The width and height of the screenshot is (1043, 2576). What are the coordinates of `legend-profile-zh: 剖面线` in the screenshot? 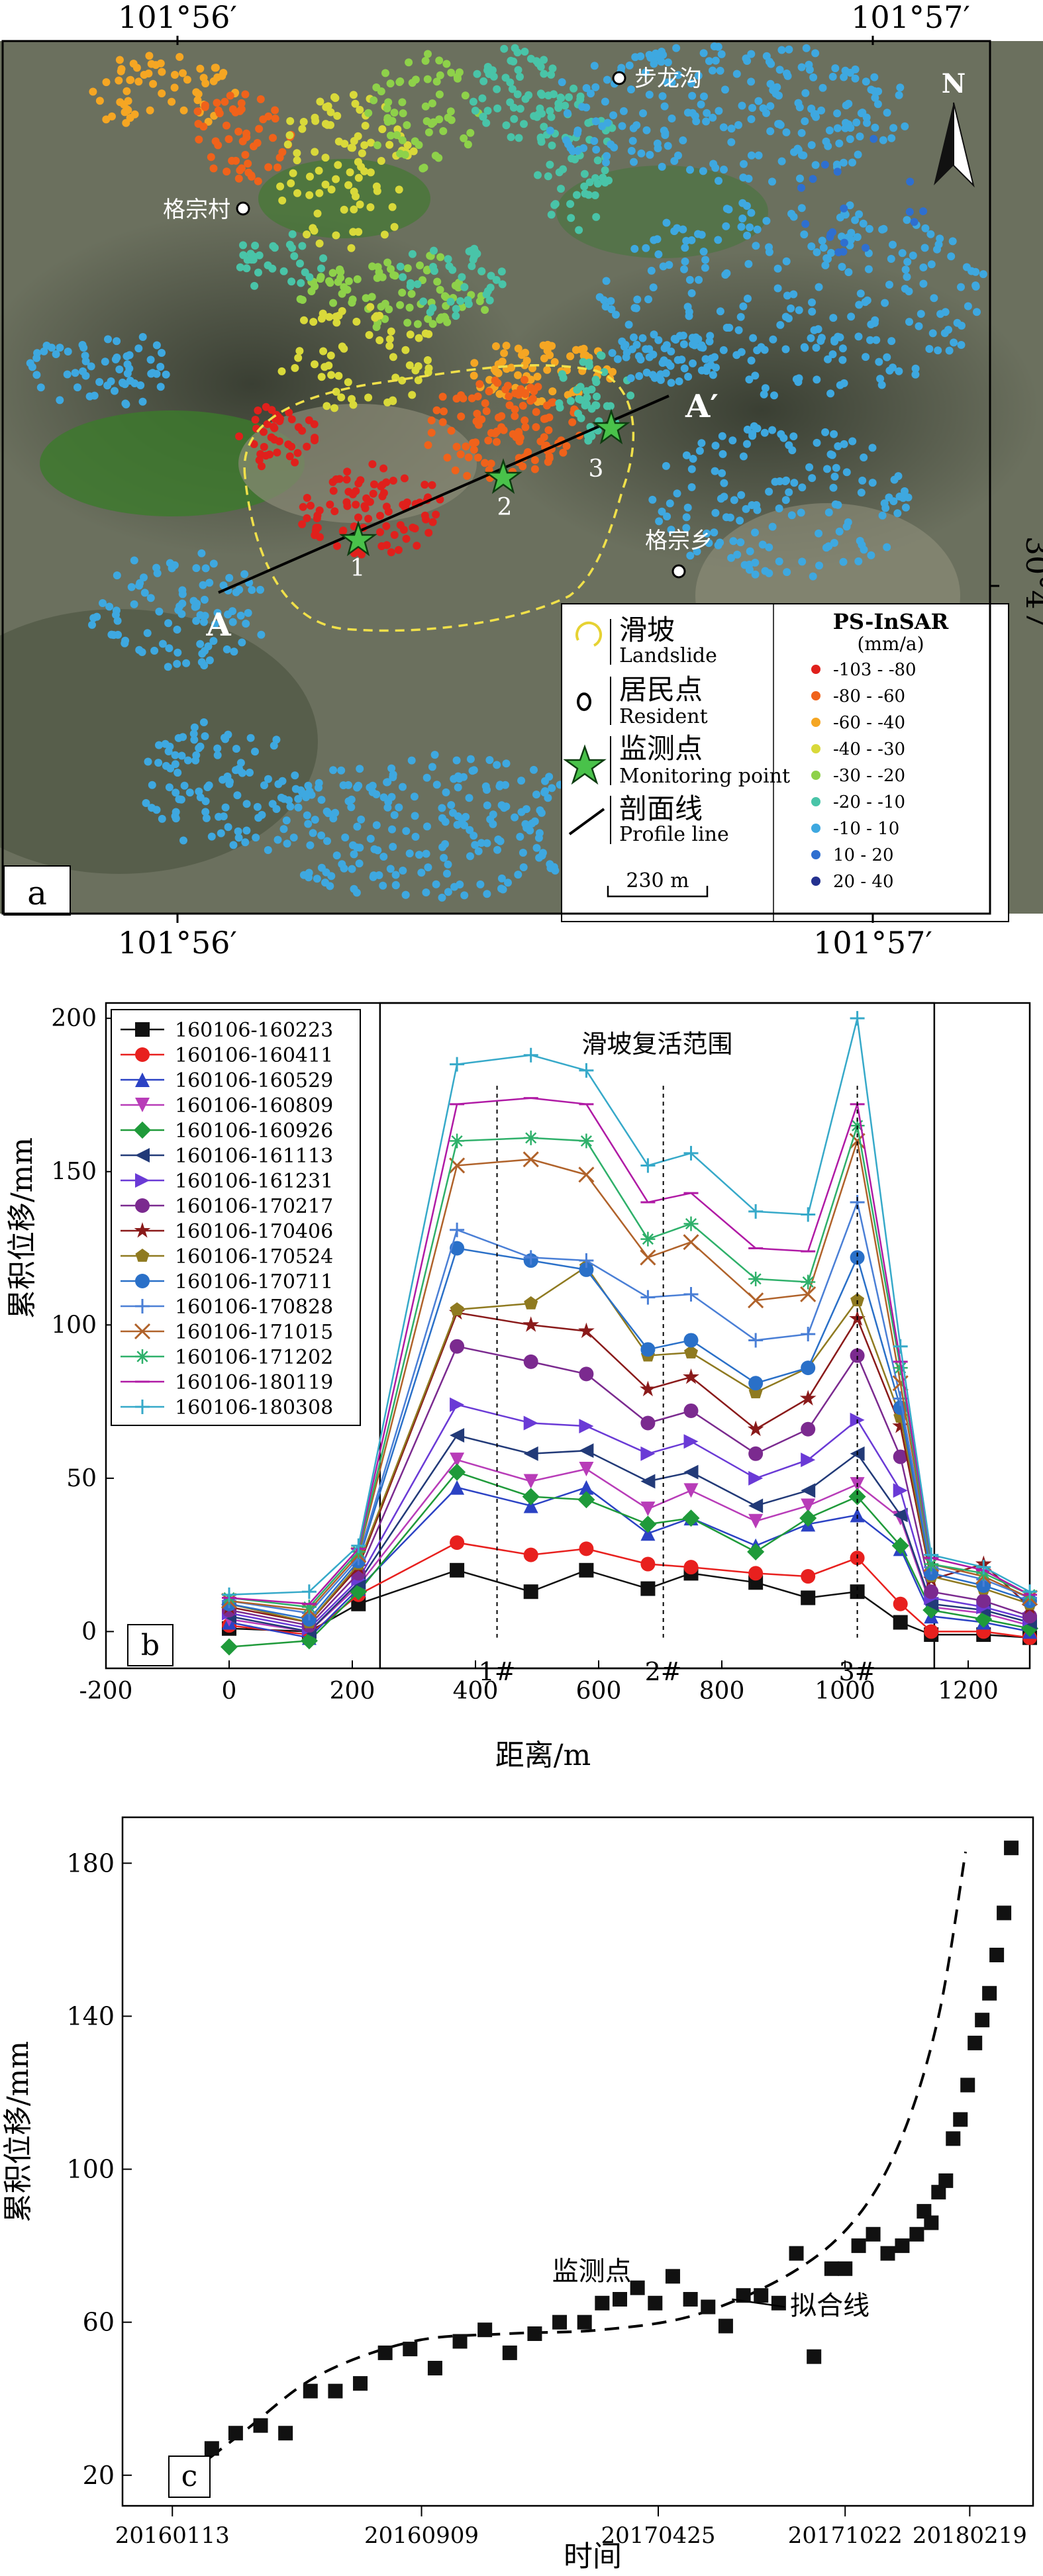 It's located at (661, 808).